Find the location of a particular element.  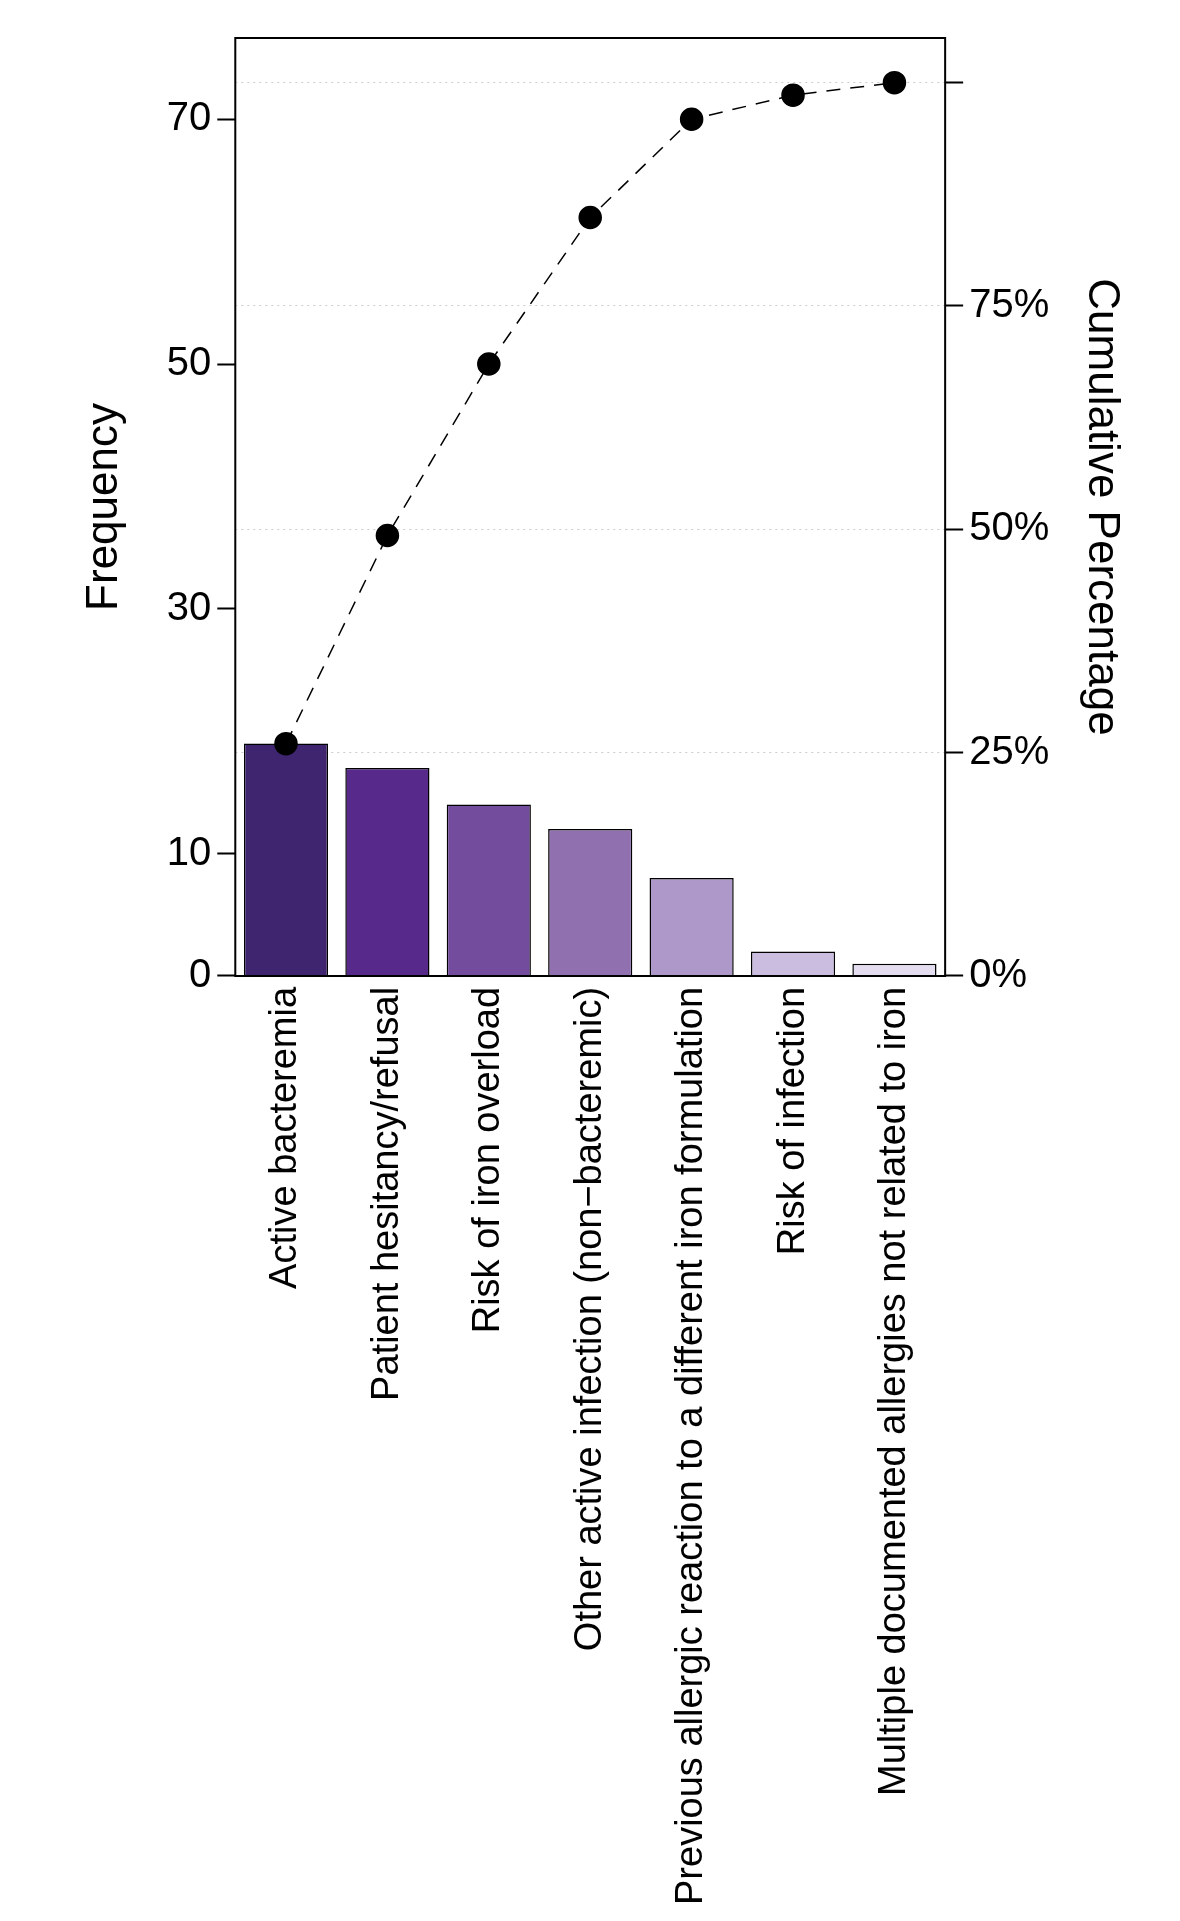

y2-tick-label: 25% is located at coordinates (1009, 749).